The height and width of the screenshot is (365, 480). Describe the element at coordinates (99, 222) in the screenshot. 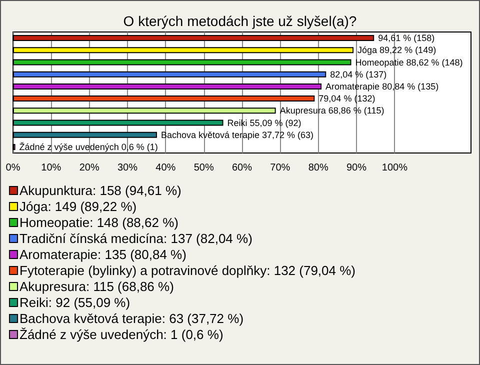

I see `legend-label: Homeopatie: 148 (88,62 %)` at that location.